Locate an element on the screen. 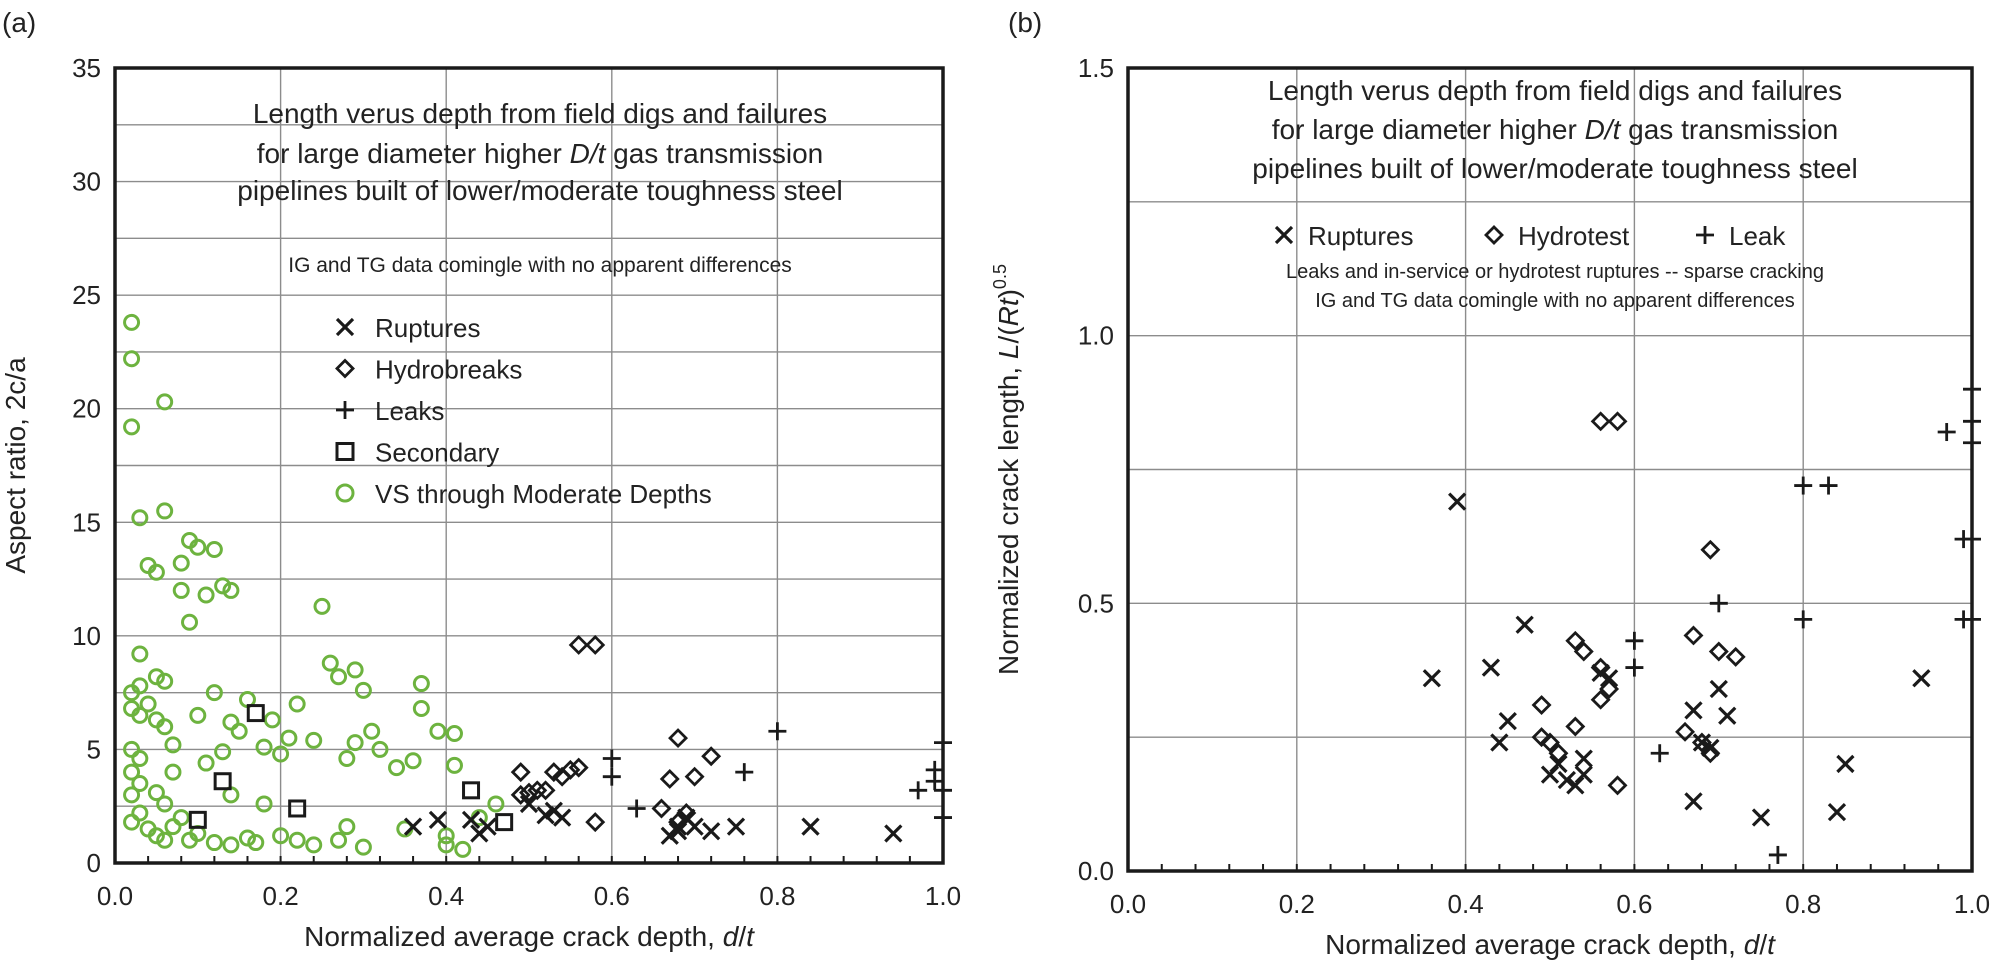 This screenshot has height=967, width=1996. legend-marker-diamond is located at coordinates (1494, 235).